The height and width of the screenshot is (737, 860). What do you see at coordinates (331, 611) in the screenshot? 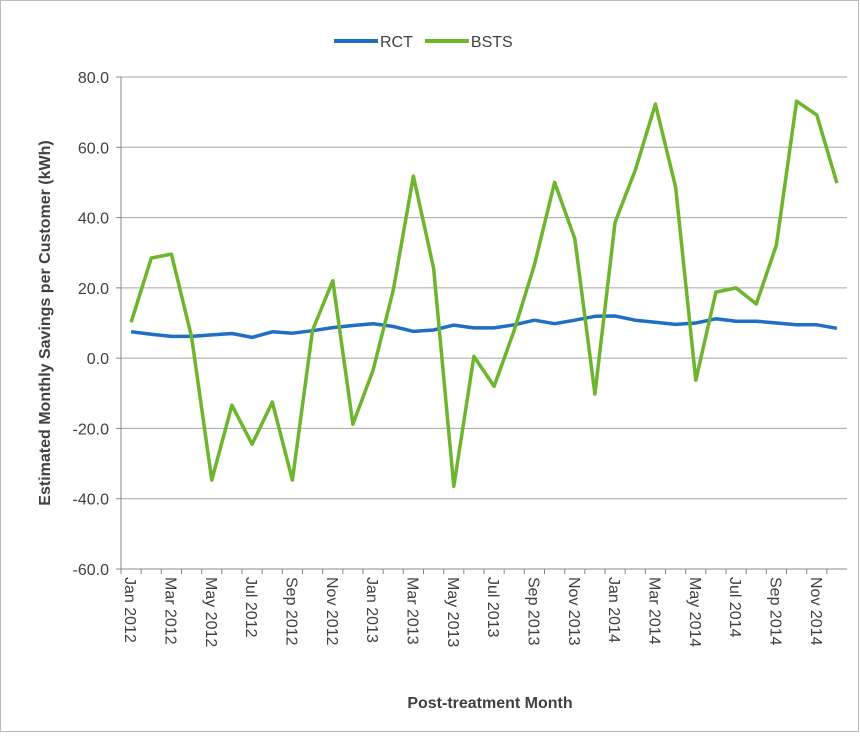
I see `x-tick-label: Nov 2012` at bounding box center [331, 611].